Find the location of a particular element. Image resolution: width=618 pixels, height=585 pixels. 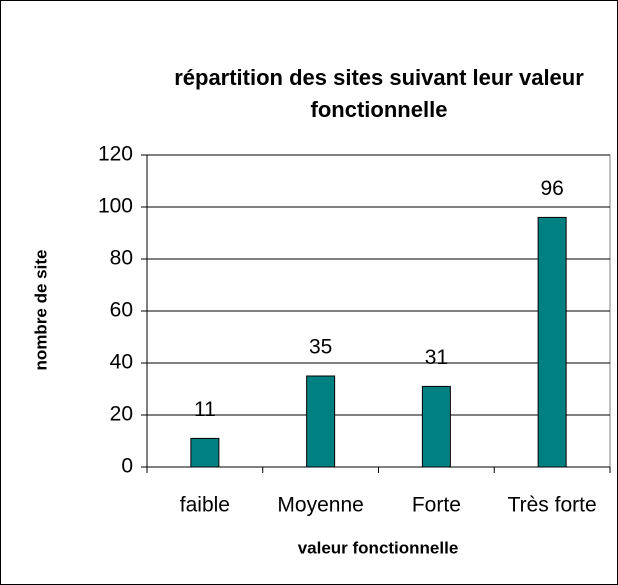

y-tick-label: 20 is located at coordinates (121, 414).